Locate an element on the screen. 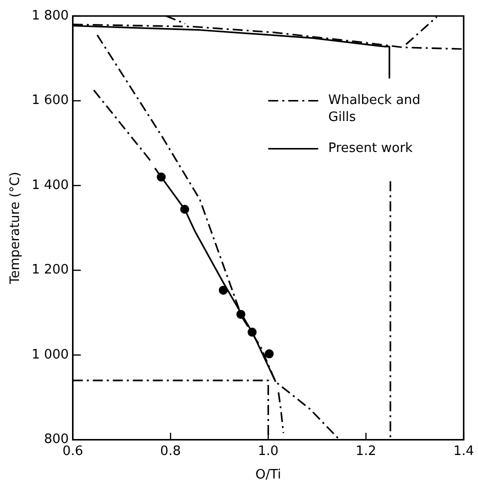 The image size is (478, 491). legend-label: Present work is located at coordinates (371, 148).